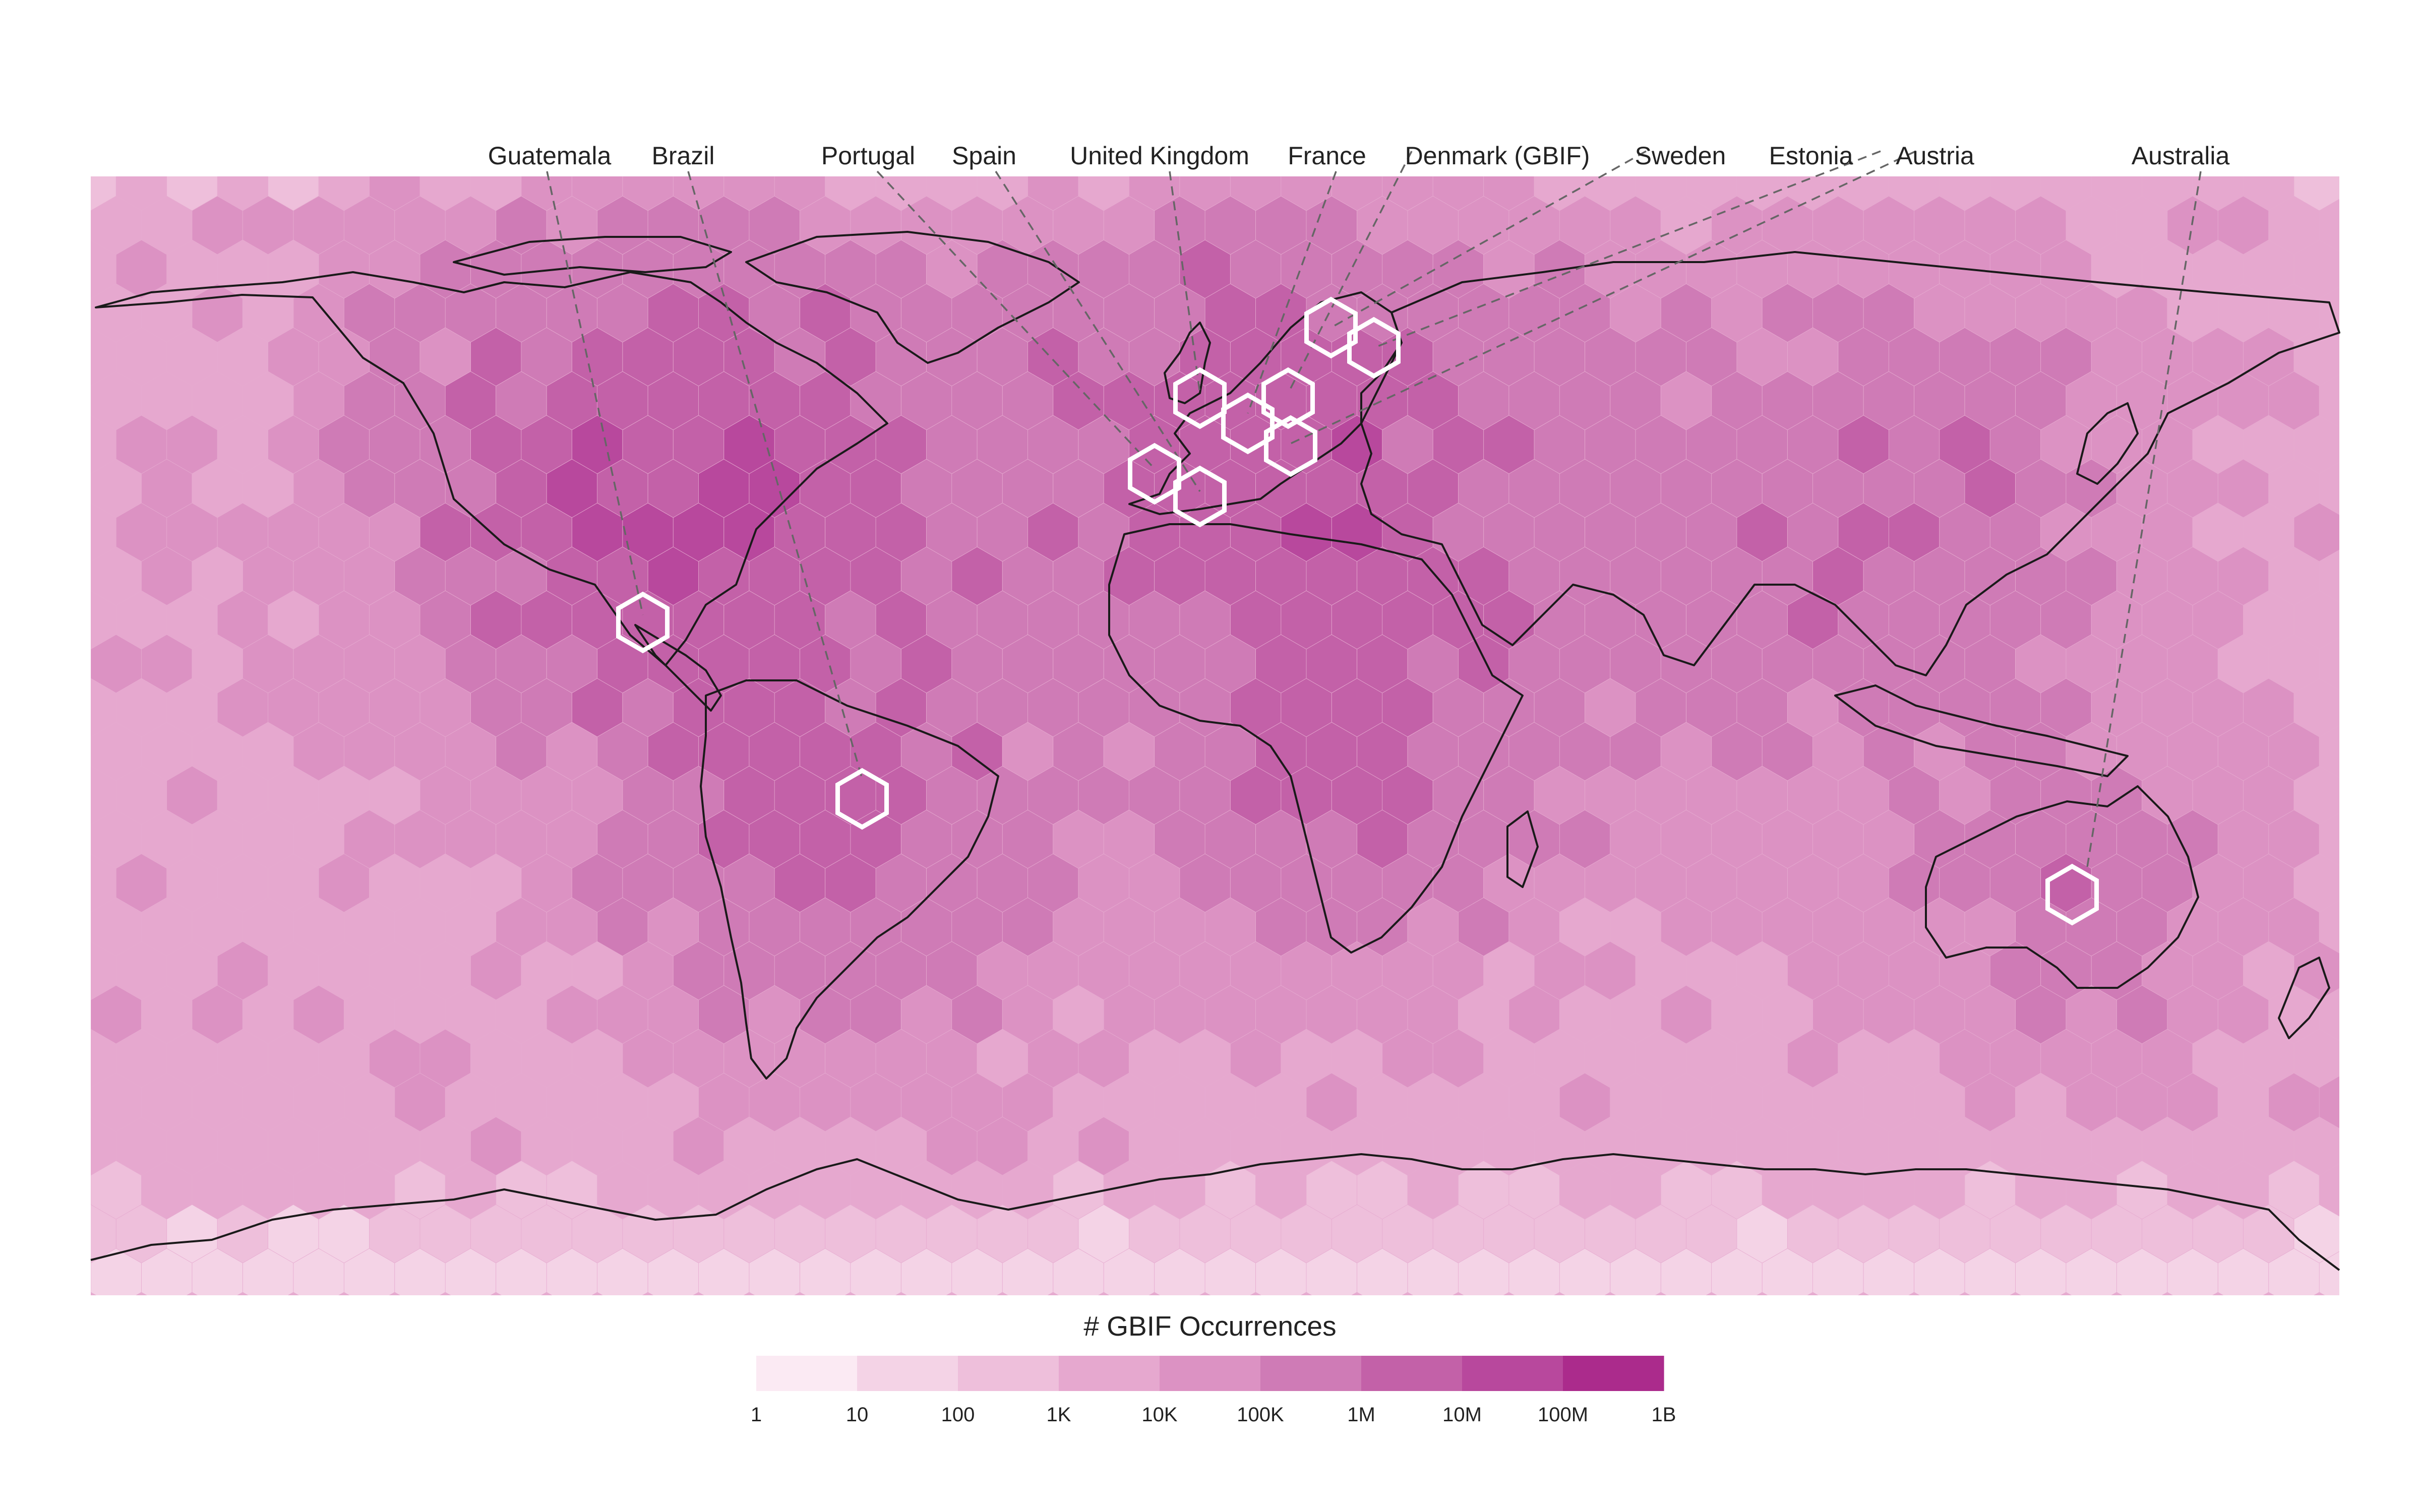 The width and height of the screenshot is (2420, 1512). Describe the element at coordinates (1209, 1326) in the screenshot. I see `legend-title: # GBIF Occurrences` at that location.